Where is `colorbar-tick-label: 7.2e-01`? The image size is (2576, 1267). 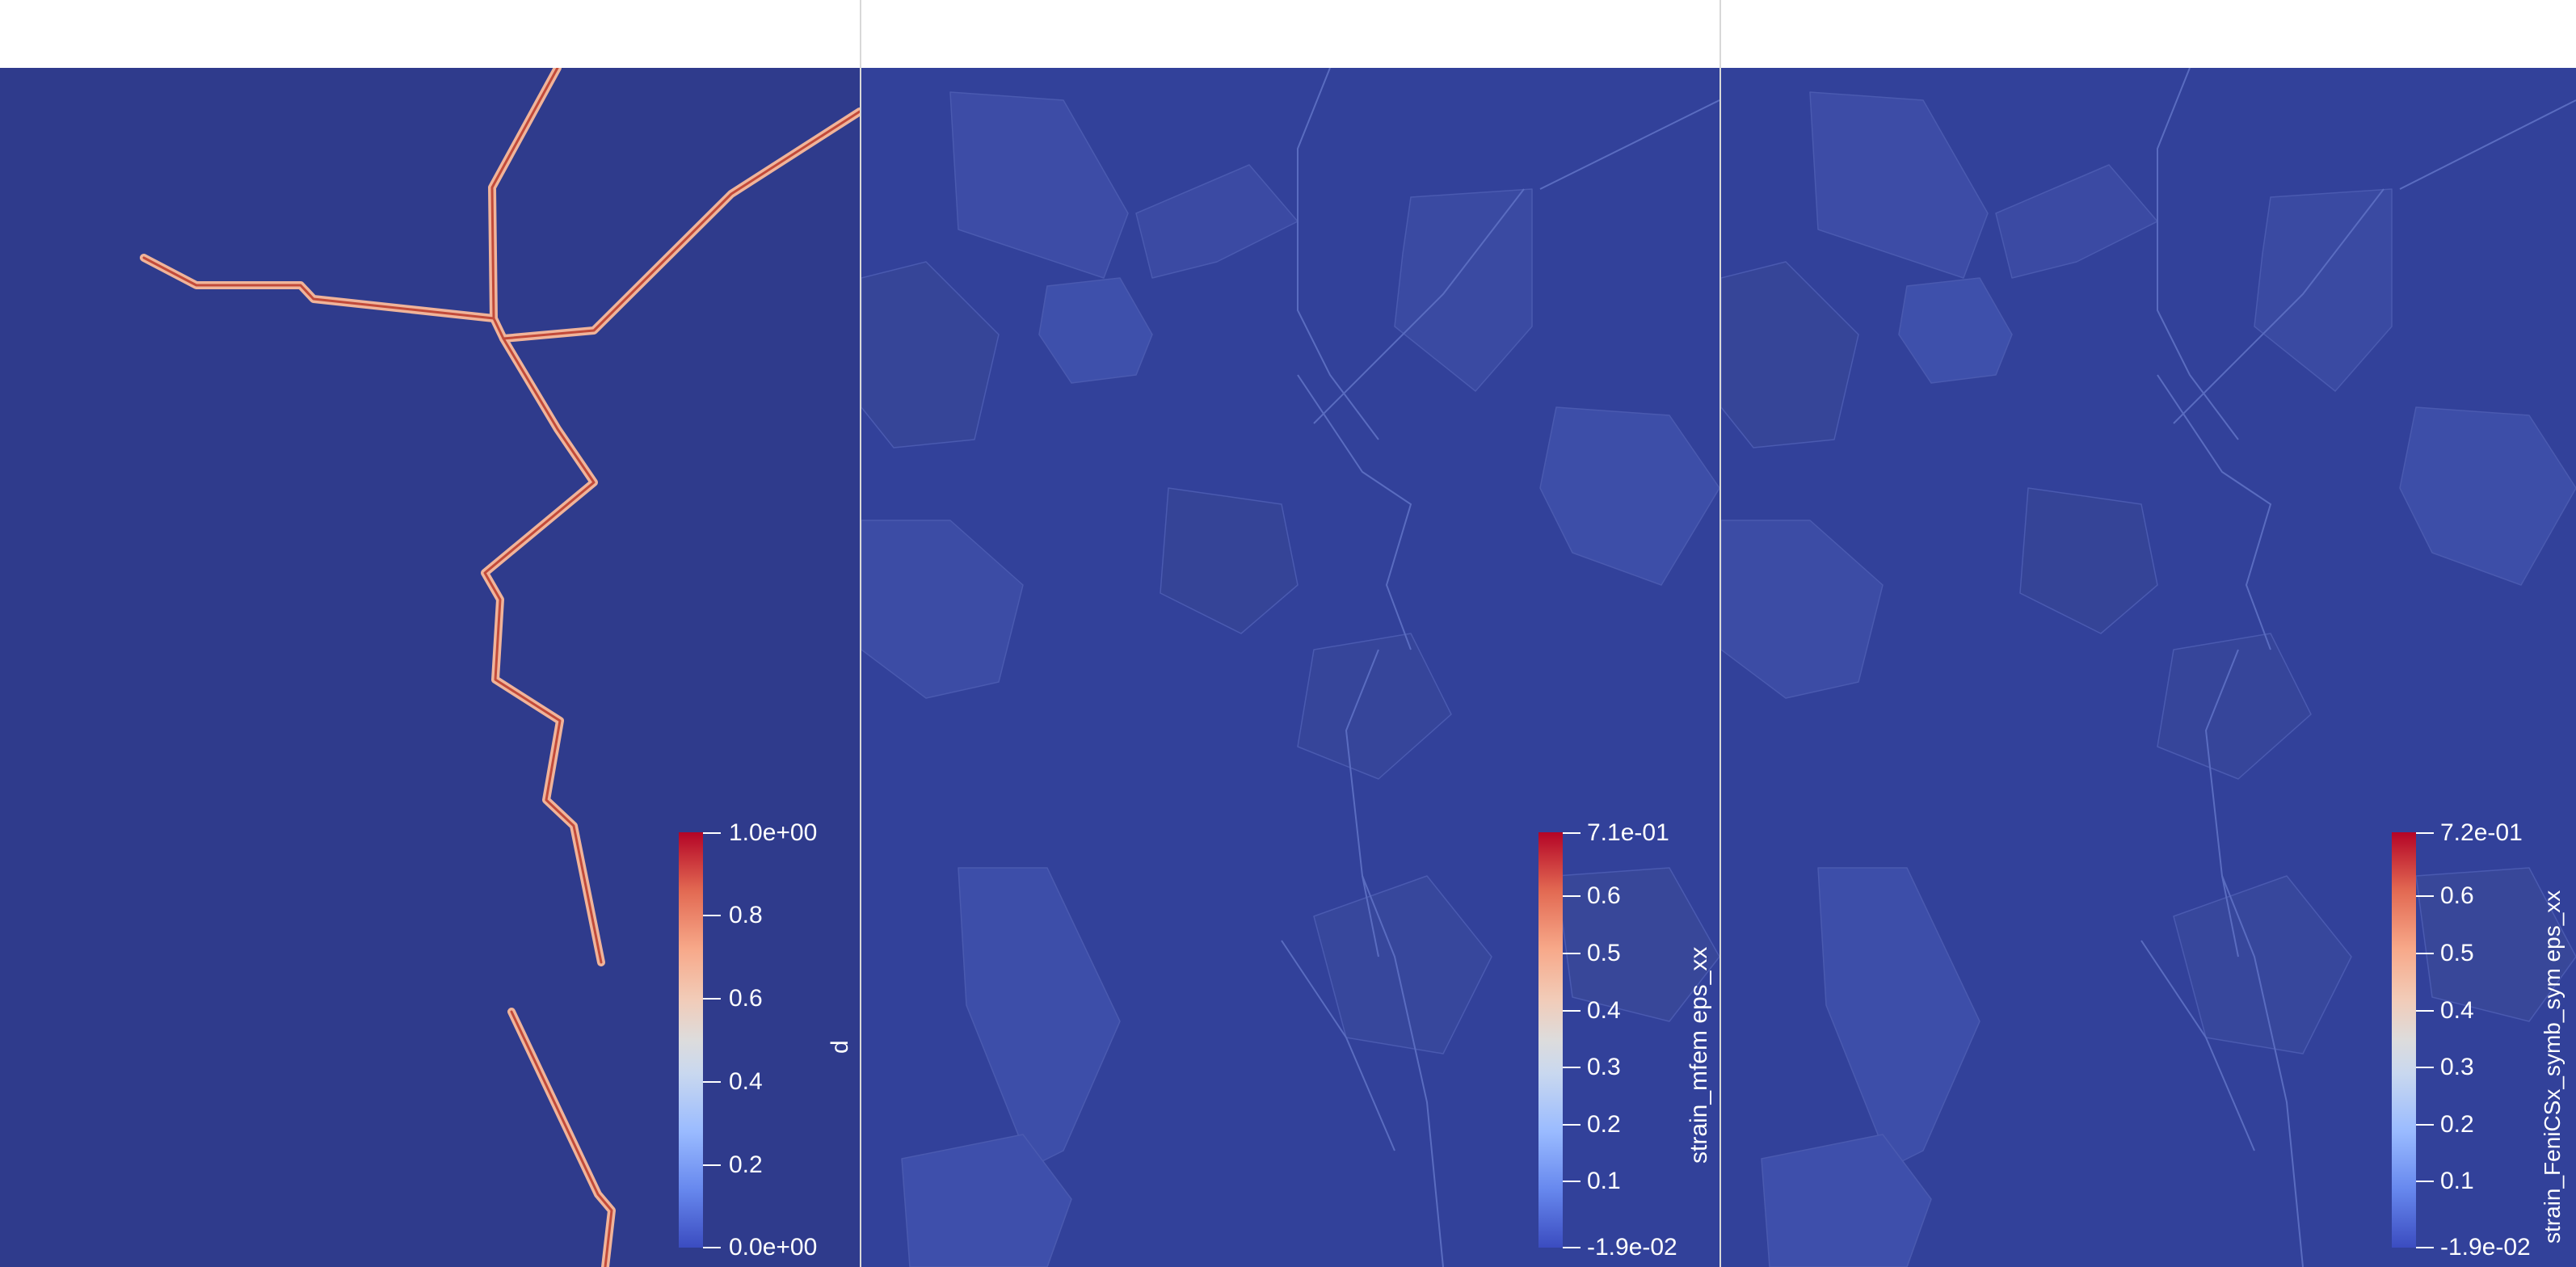
colorbar-tick-label: 7.2e-01 is located at coordinates (2481, 832).